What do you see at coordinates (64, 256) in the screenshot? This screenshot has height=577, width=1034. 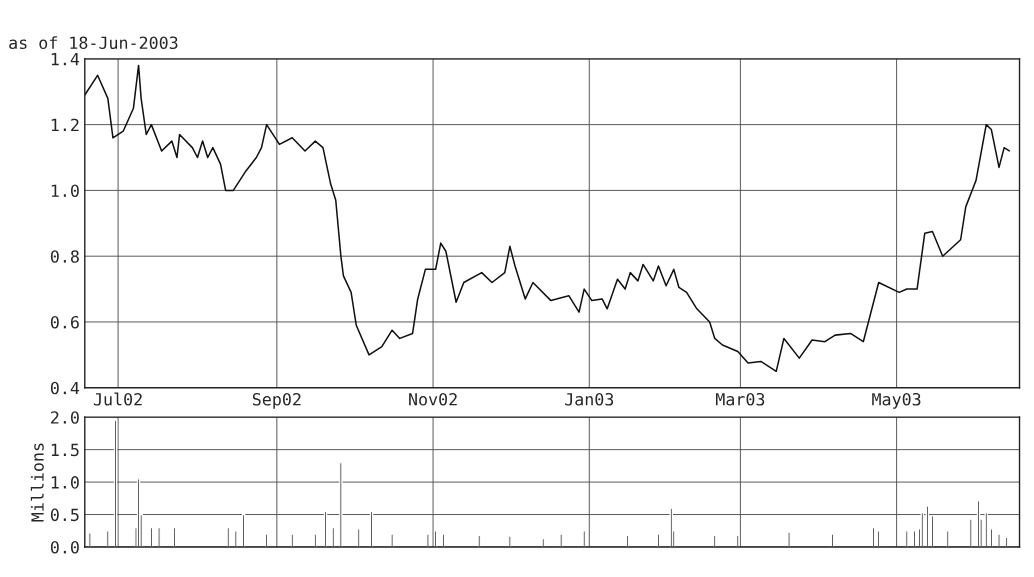 I see `y-tick-label: 0.8` at bounding box center [64, 256].